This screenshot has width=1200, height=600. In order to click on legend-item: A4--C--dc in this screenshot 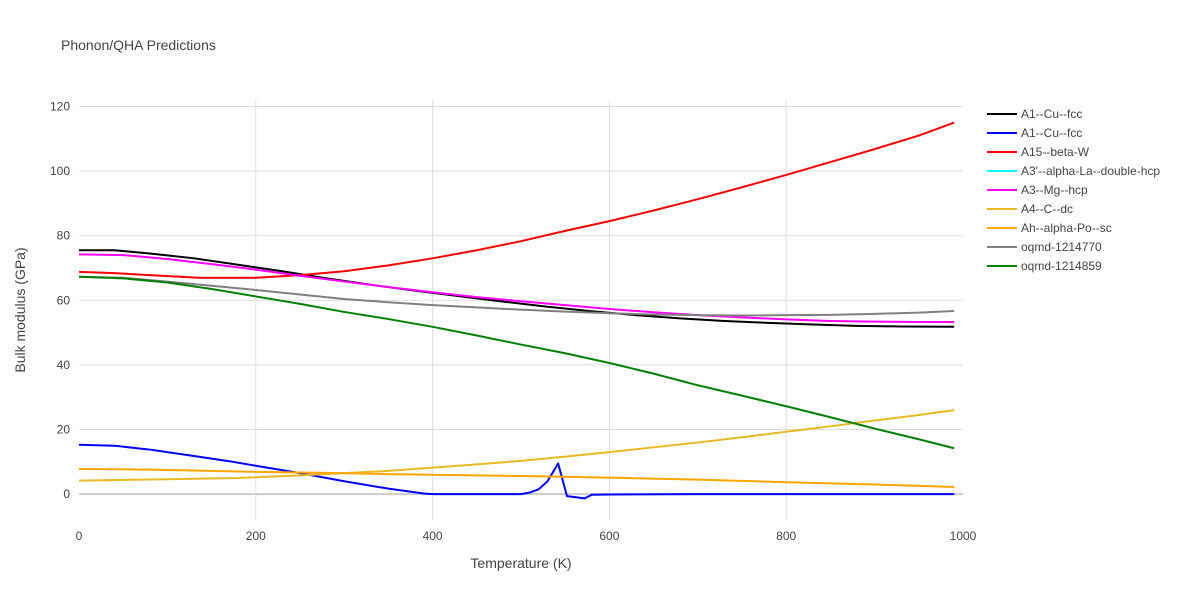, I will do `click(1030, 209)`.